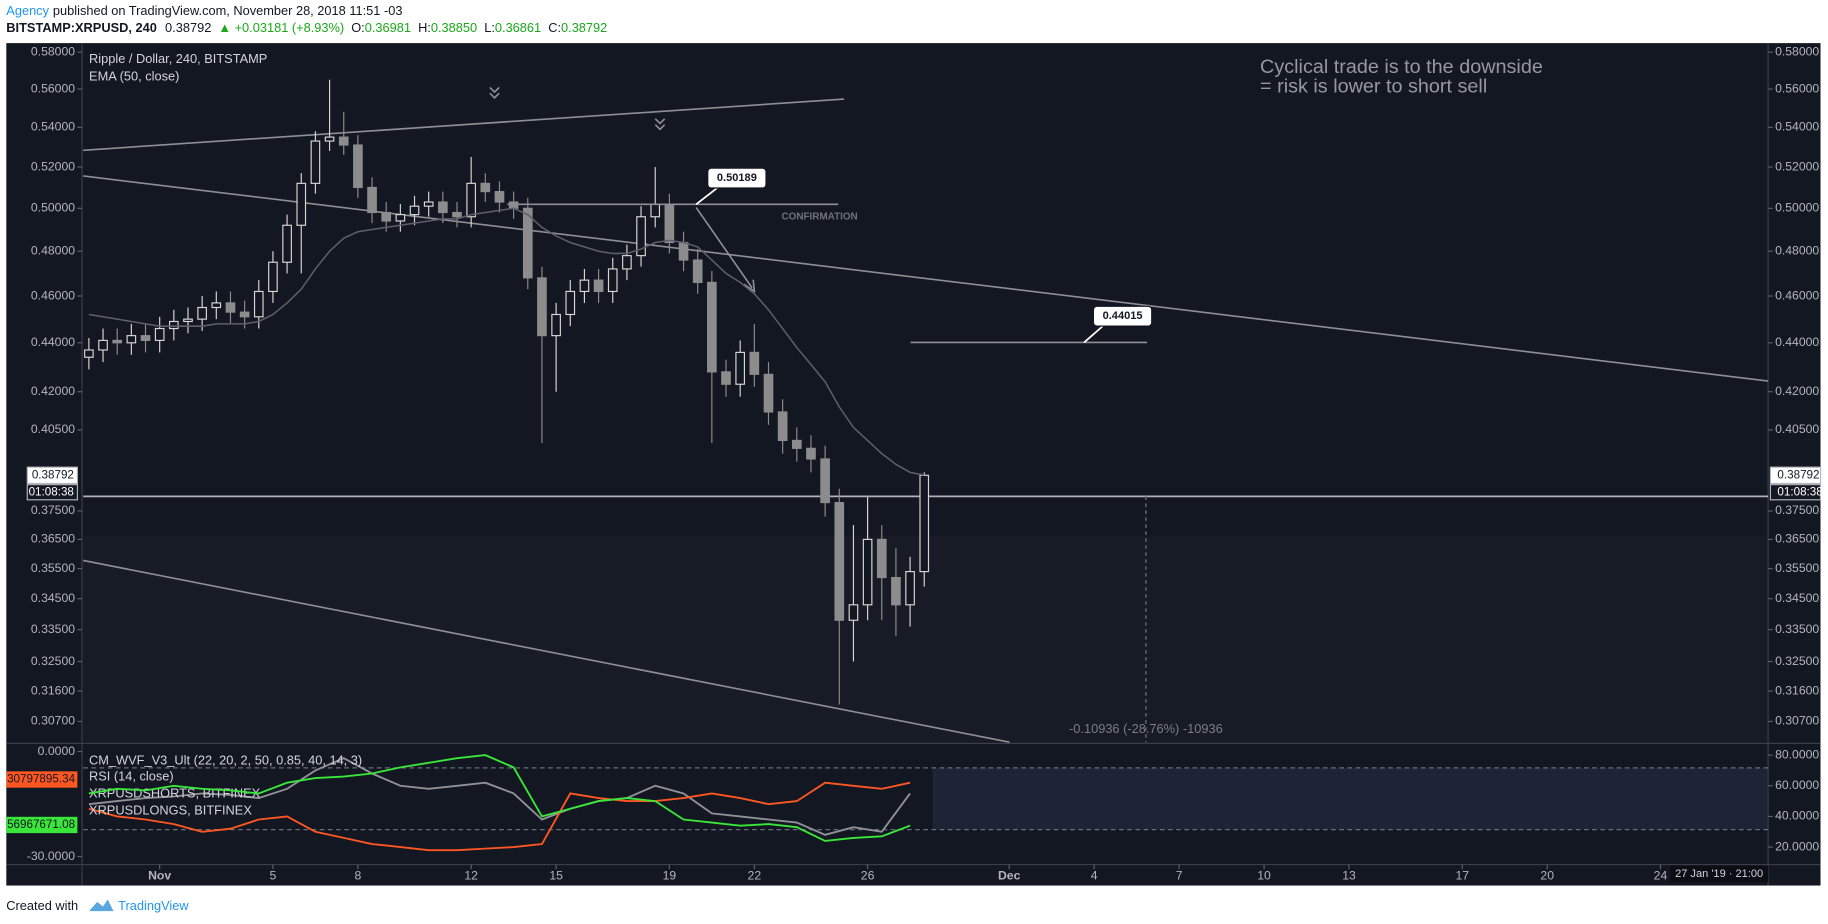 Image resolution: width=1828 pixels, height=924 pixels. I want to click on legend-entry: XRPUSDLONGS, BITFINEX, so click(170, 809).